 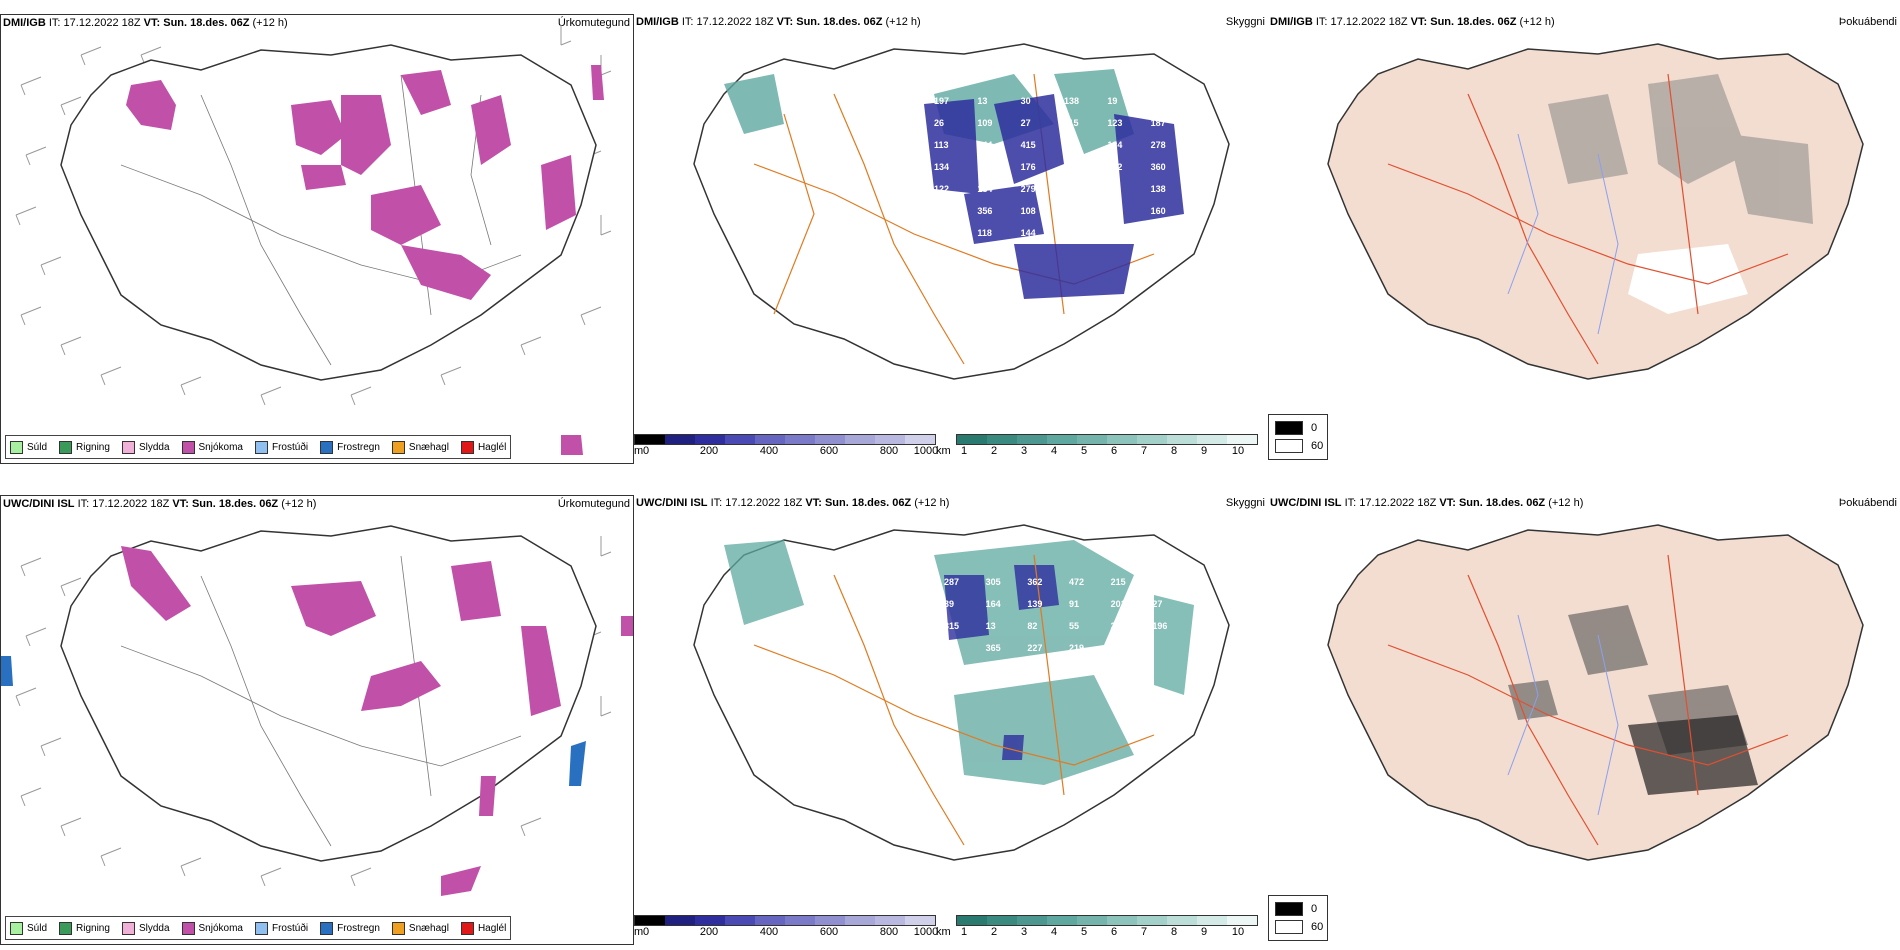 I want to click on tick: 4, so click(x=1054, y=932).